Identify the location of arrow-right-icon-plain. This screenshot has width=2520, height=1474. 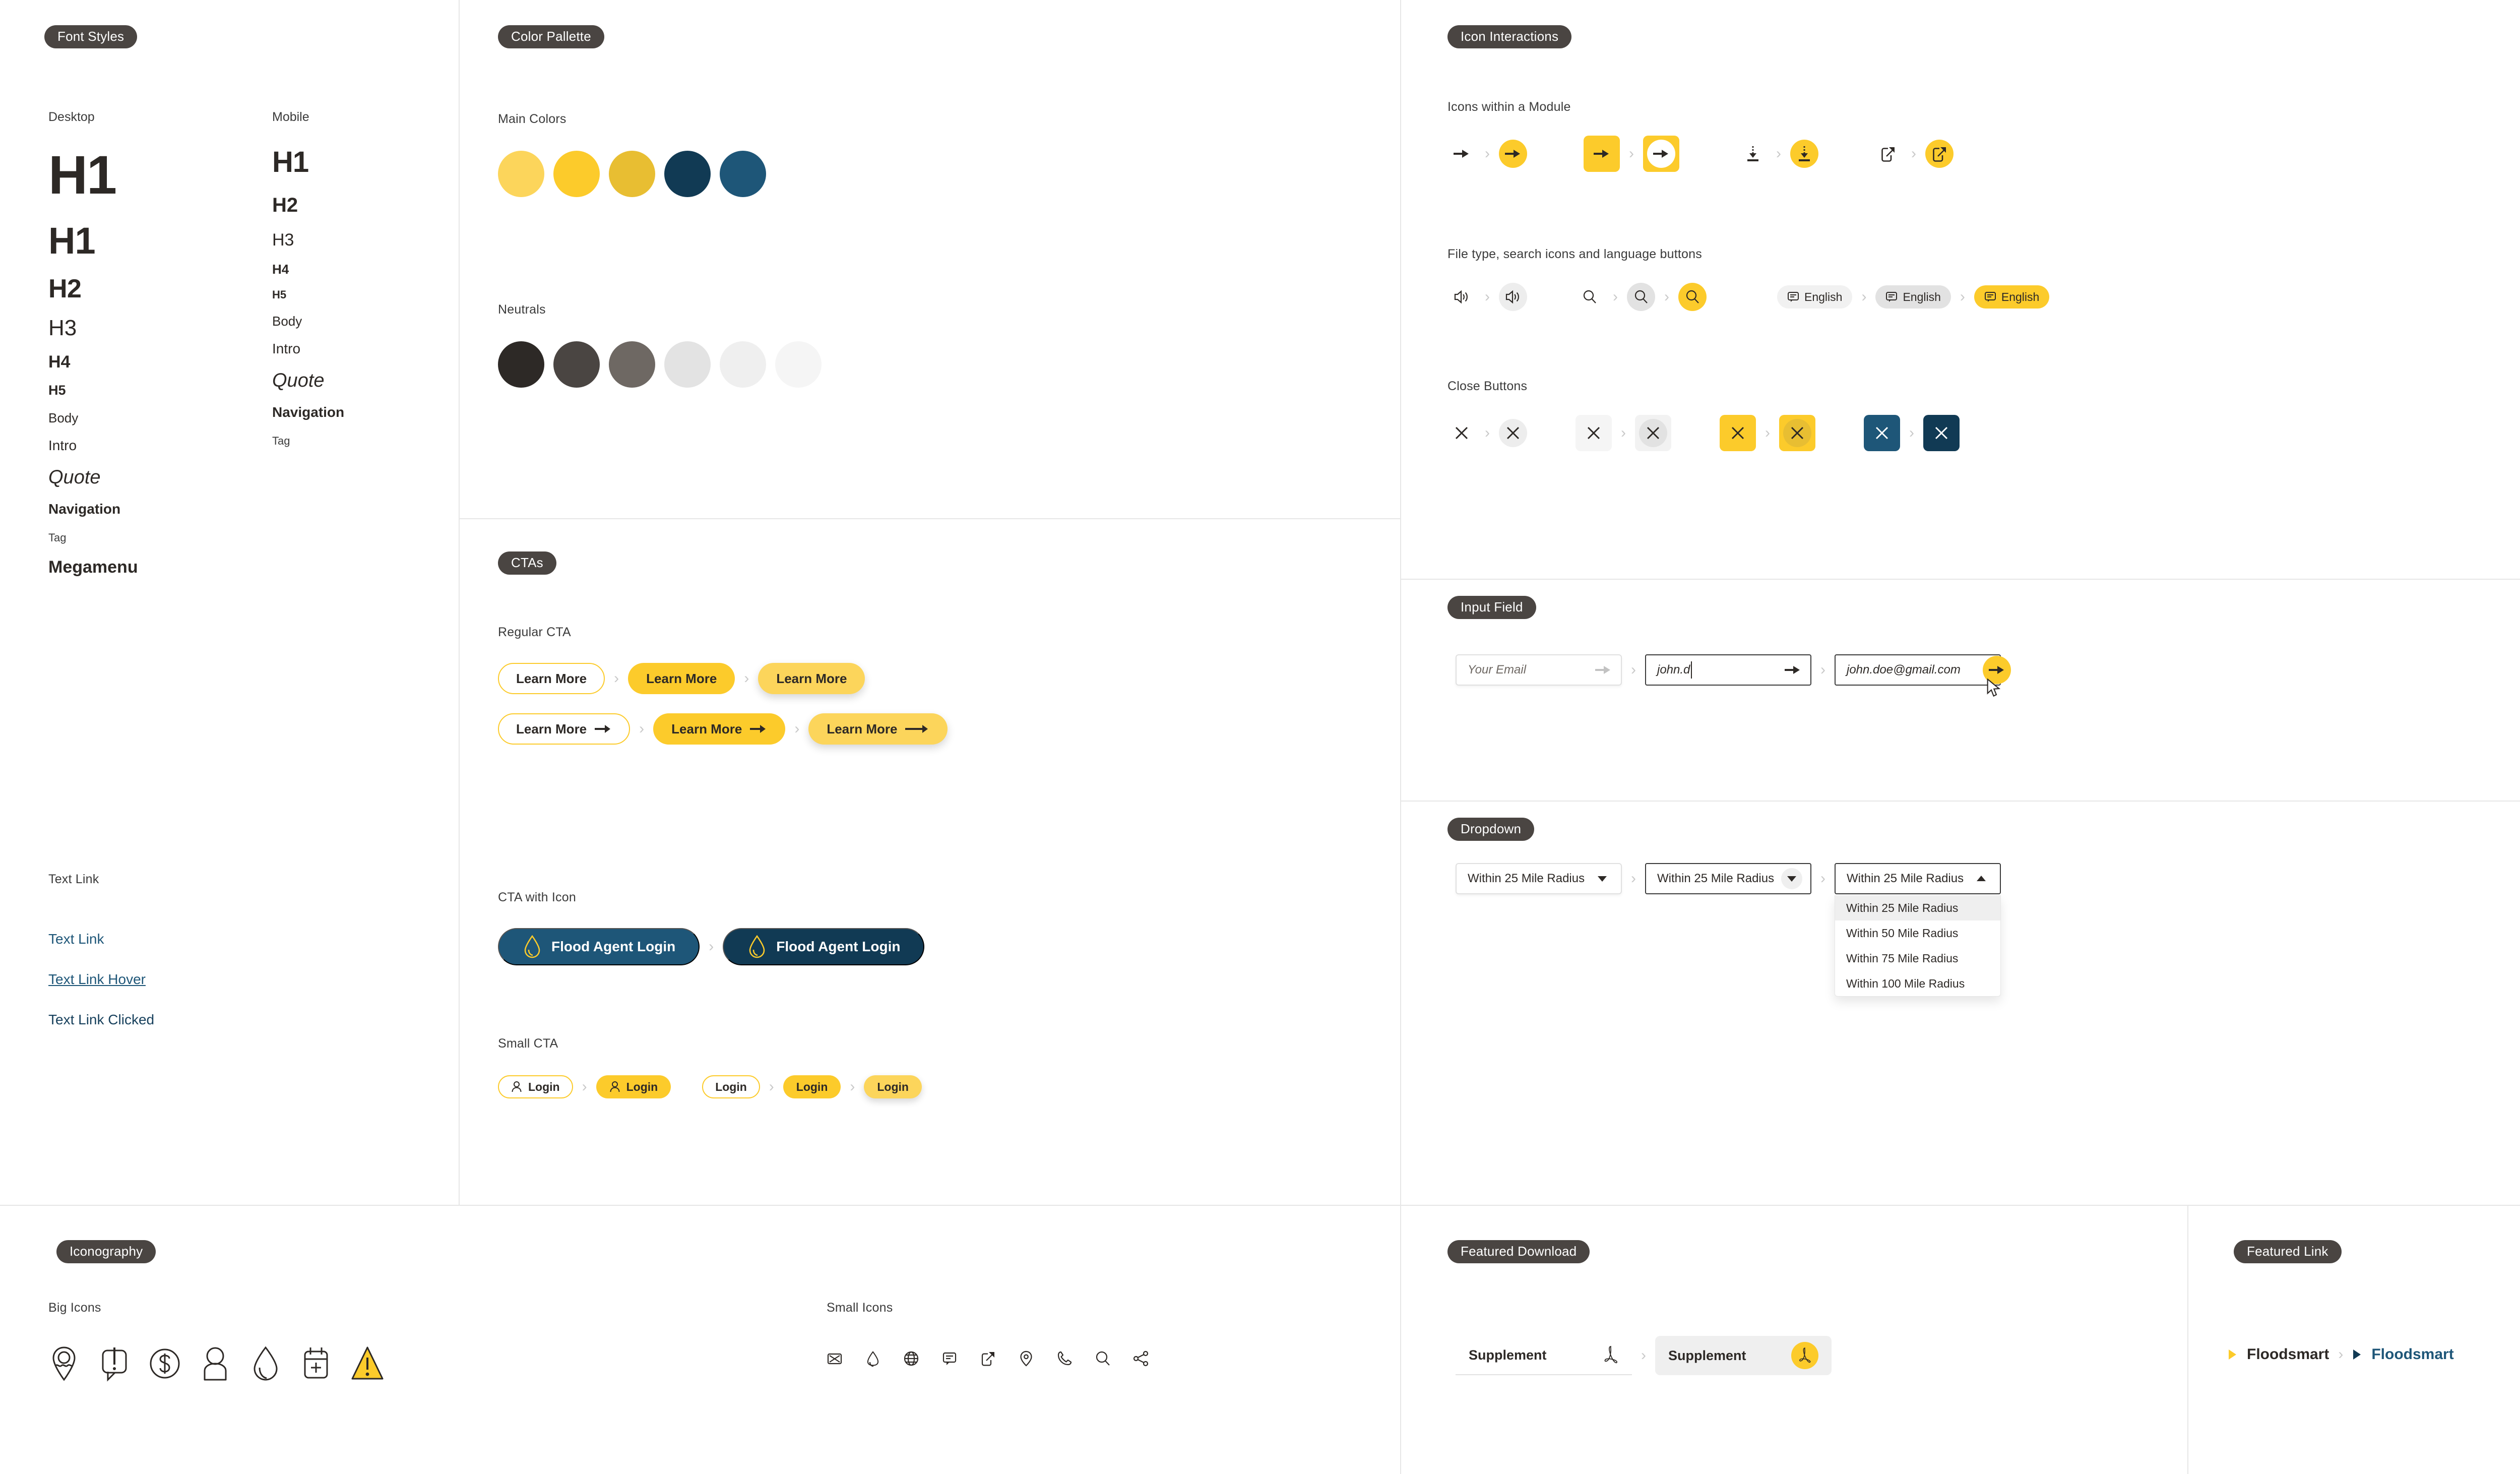
(1461, 154).